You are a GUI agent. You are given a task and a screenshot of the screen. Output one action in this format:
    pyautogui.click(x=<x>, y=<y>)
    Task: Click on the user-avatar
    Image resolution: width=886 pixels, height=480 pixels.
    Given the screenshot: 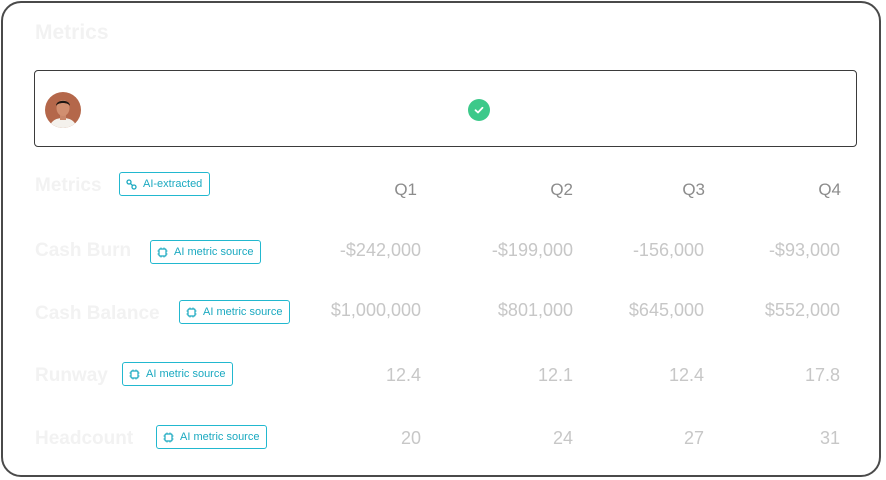 What is the action you would take?
    pyautogui.click(x=63, y=110)
    